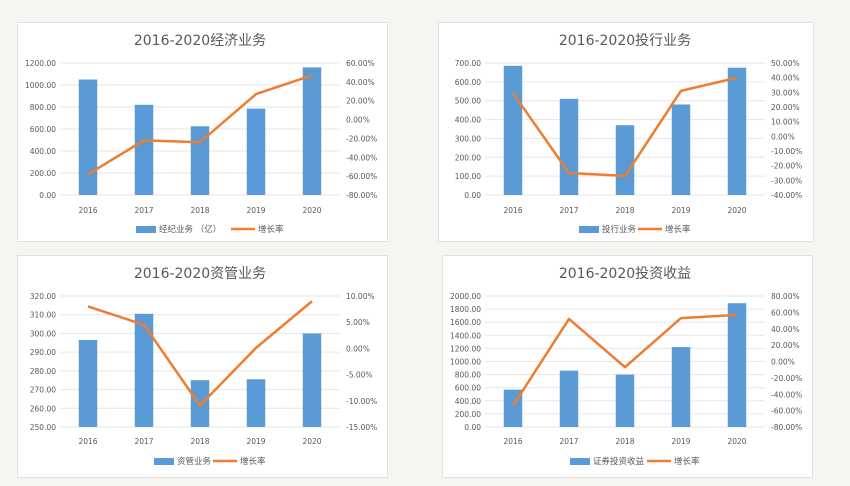  I want to click on right-axis-tick: -10.00%, so click(361, 401).